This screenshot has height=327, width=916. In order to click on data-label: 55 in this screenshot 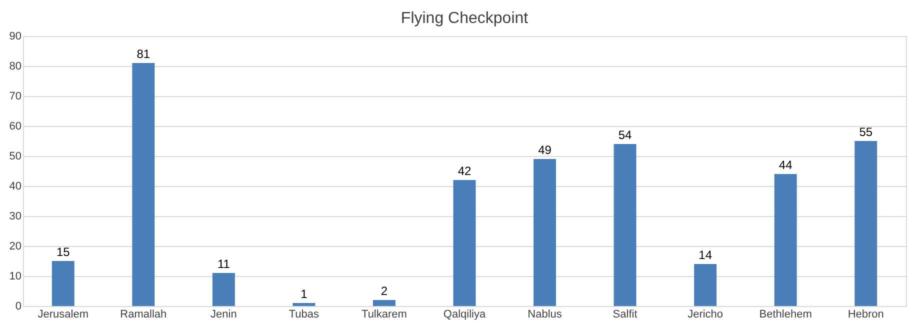, I will do `click(866, 132)`.